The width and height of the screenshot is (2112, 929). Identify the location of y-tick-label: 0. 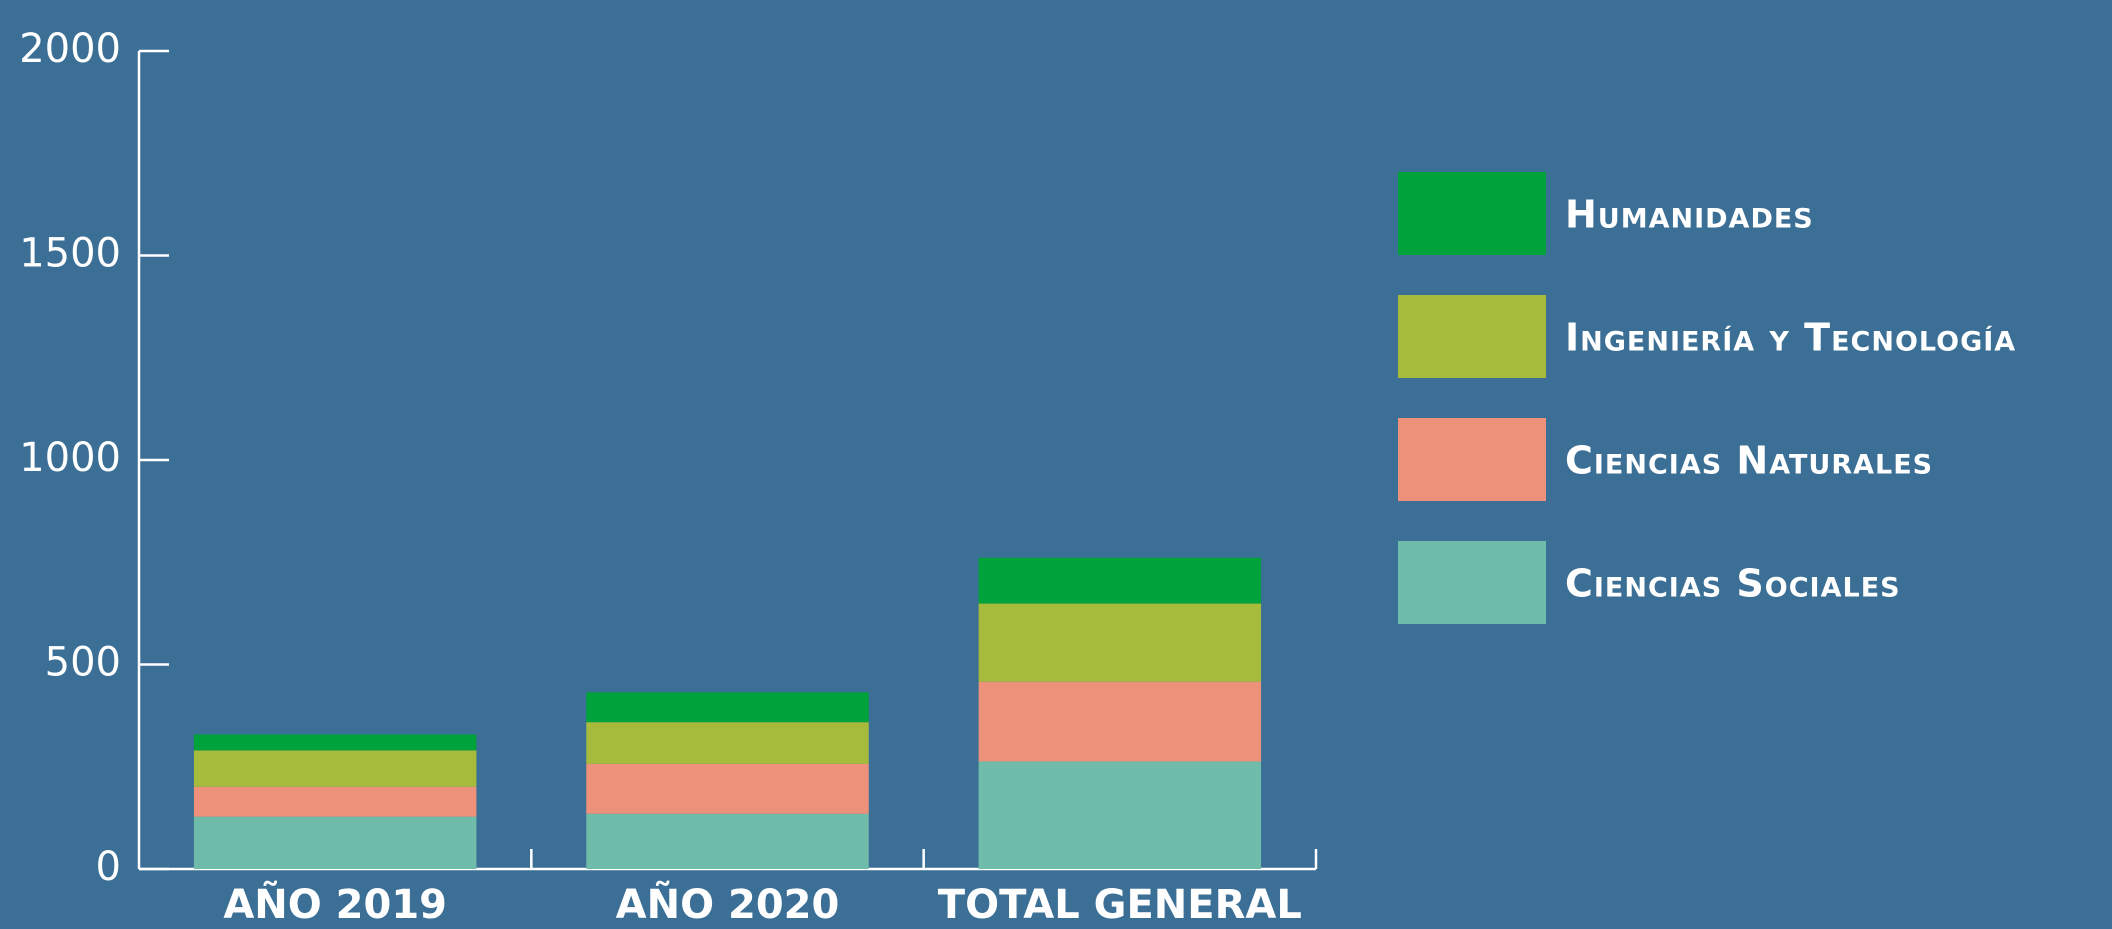
(108, 867).